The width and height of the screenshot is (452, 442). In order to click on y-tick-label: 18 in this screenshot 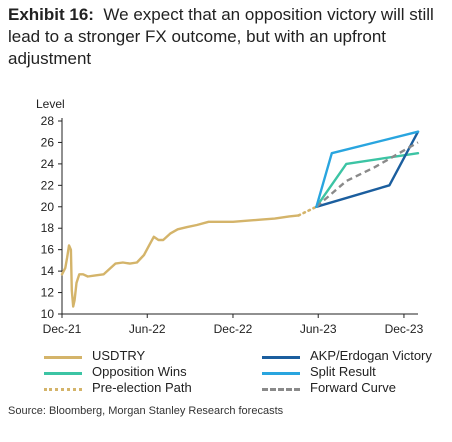, I will do `click(48, 228)`.